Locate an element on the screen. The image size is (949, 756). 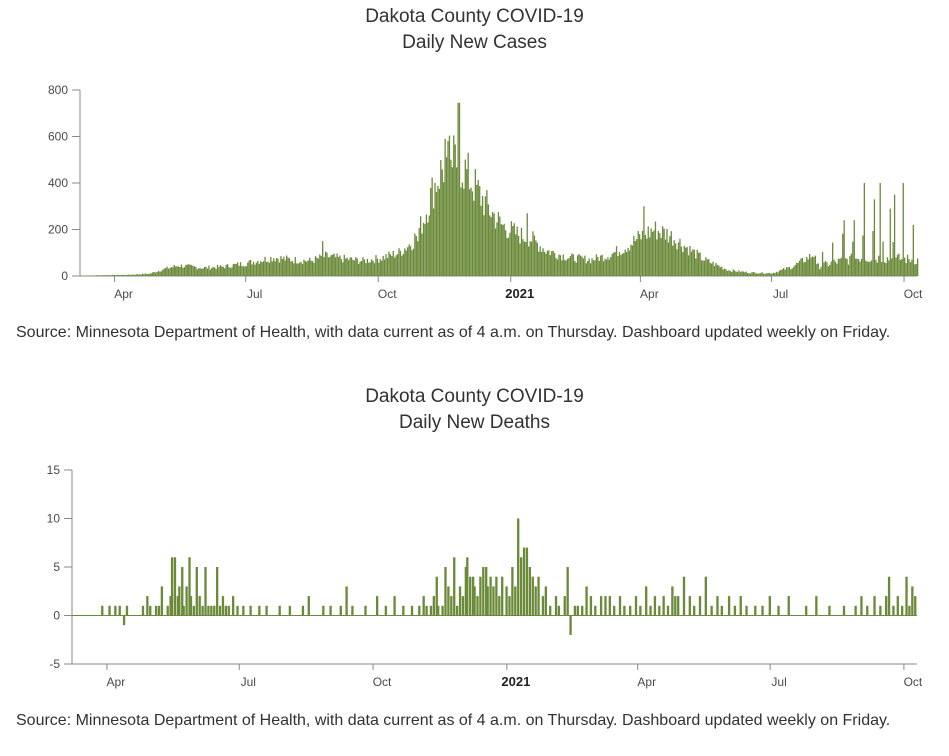
x-tick-label: Apr is located at coordinates (649, 294).